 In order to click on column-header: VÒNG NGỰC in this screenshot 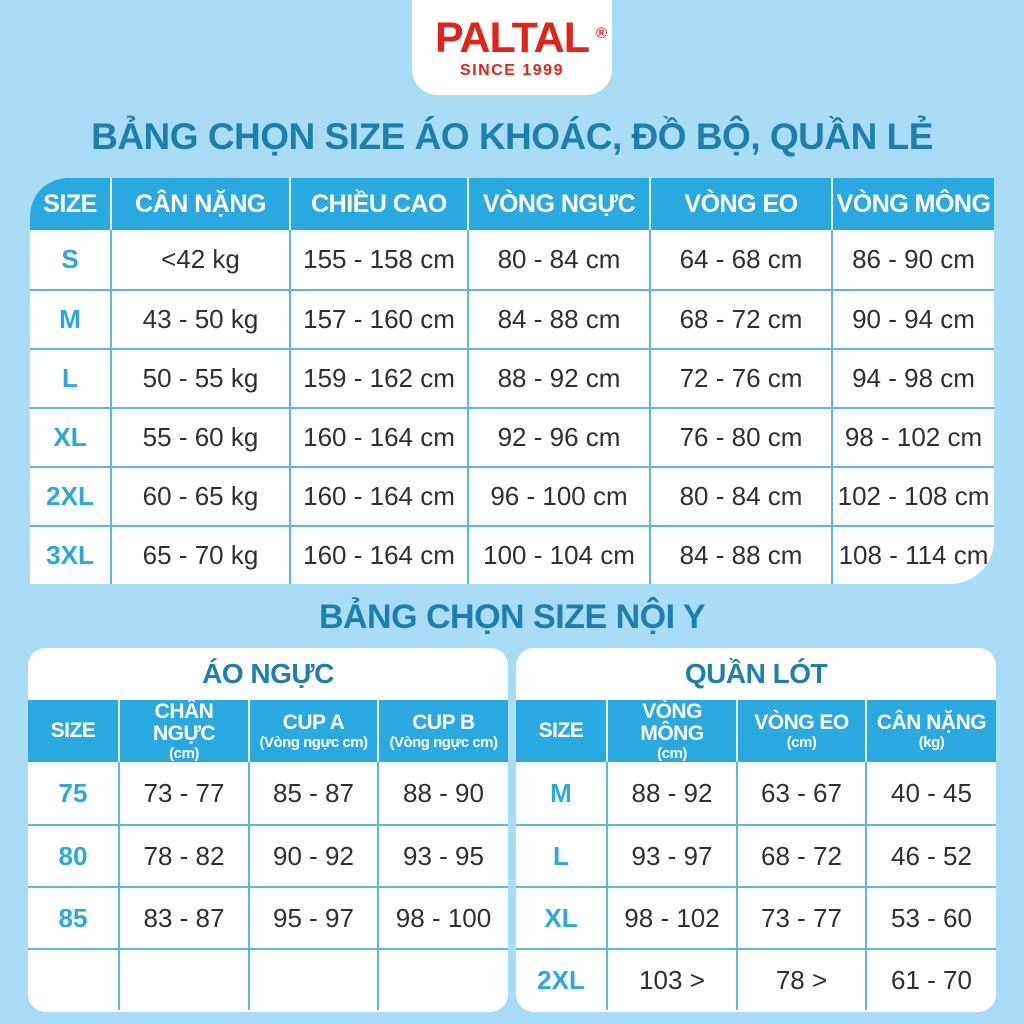, I will do `click(560, 204)`.